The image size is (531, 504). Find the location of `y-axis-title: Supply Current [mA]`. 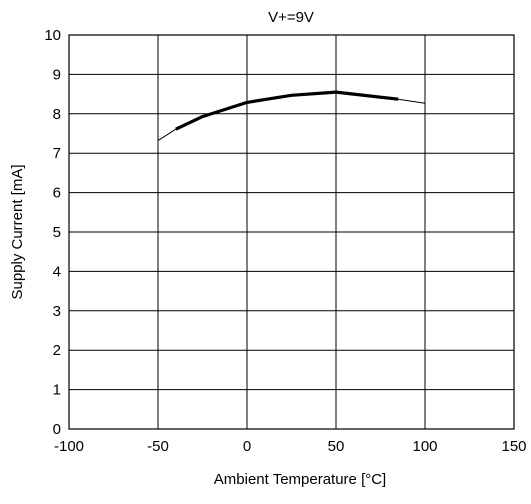

y-axis-title: Supply Current [mA] is located at coordinates (17, 231).